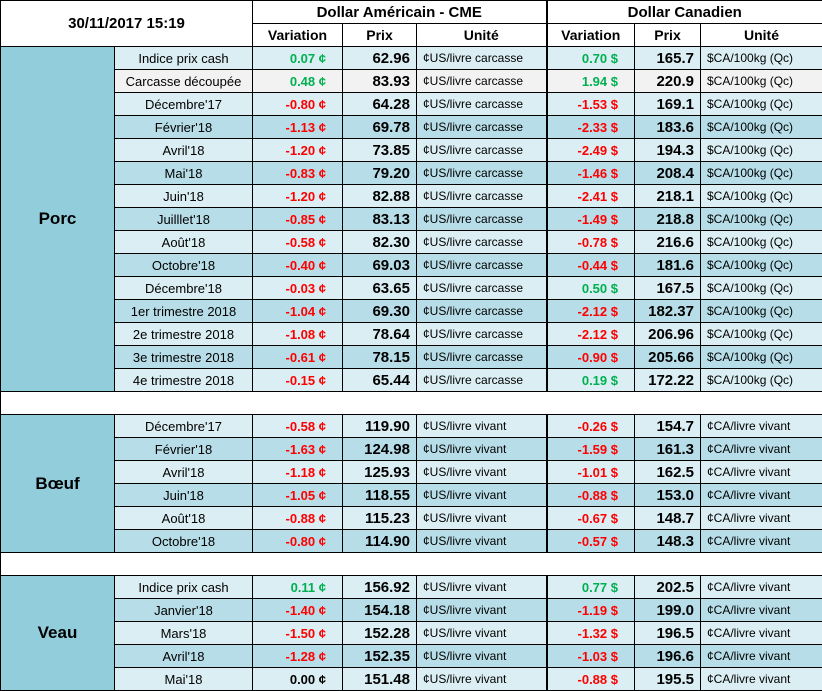 The height and width of the screenshot is (691, 822). Describe the element at coordinates (590, 357) in the screenshot. I see `ca-variation-cell: -0.90 $` at that location.